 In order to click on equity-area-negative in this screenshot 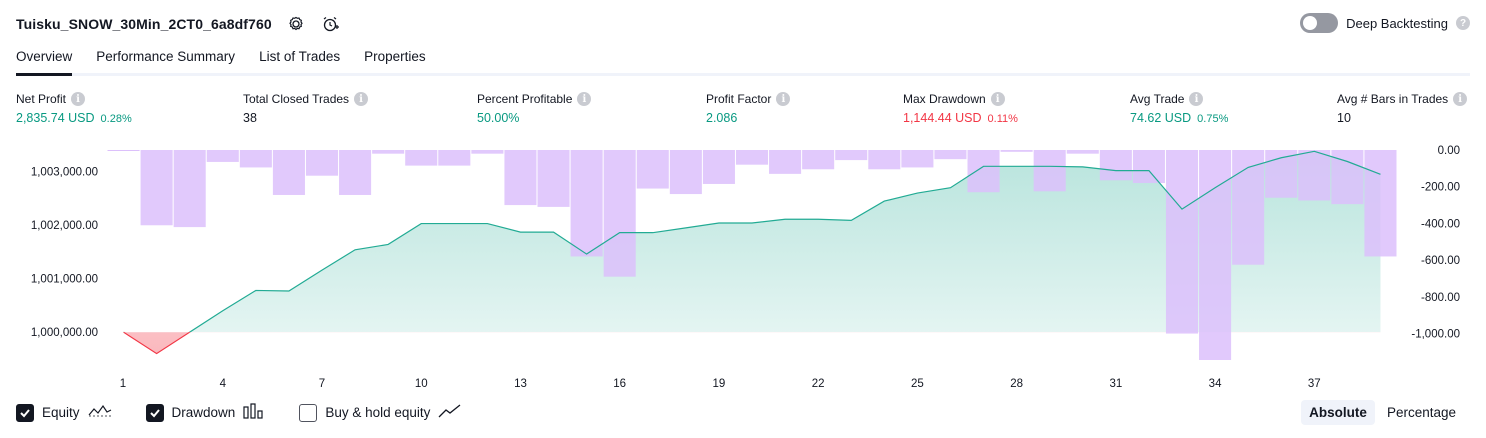, I will do `click(156, 343)`.